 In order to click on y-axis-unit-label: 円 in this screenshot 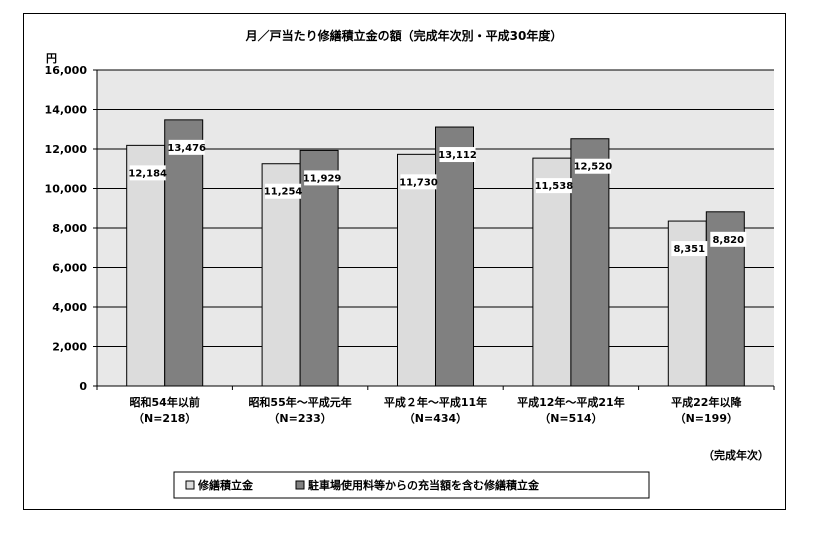, I will do `click(51, 58)`.